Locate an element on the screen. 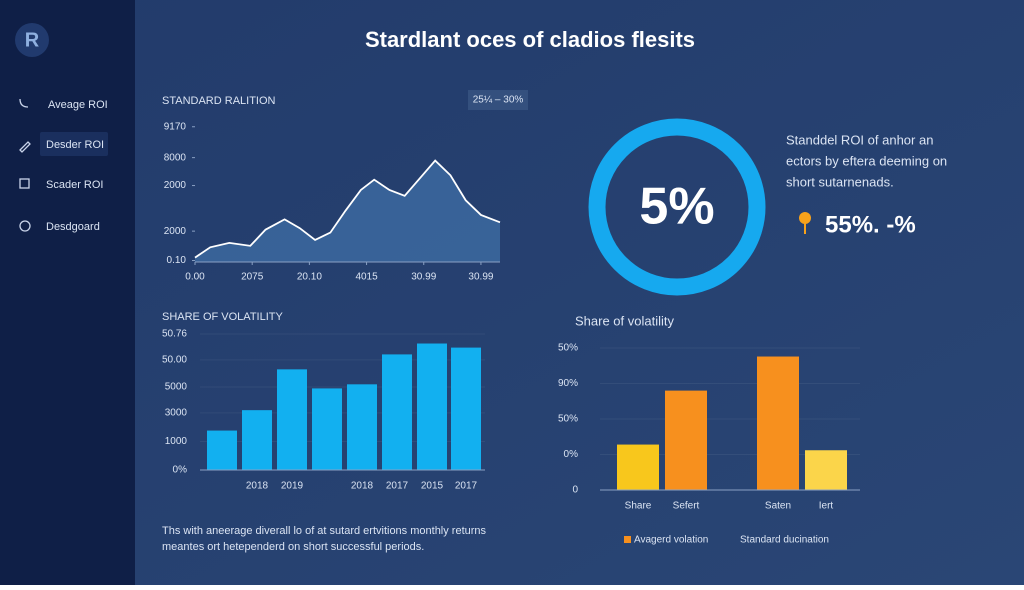 This screenshot has height=590, width=1024. pin-icon is located at coordinates (805, 218).